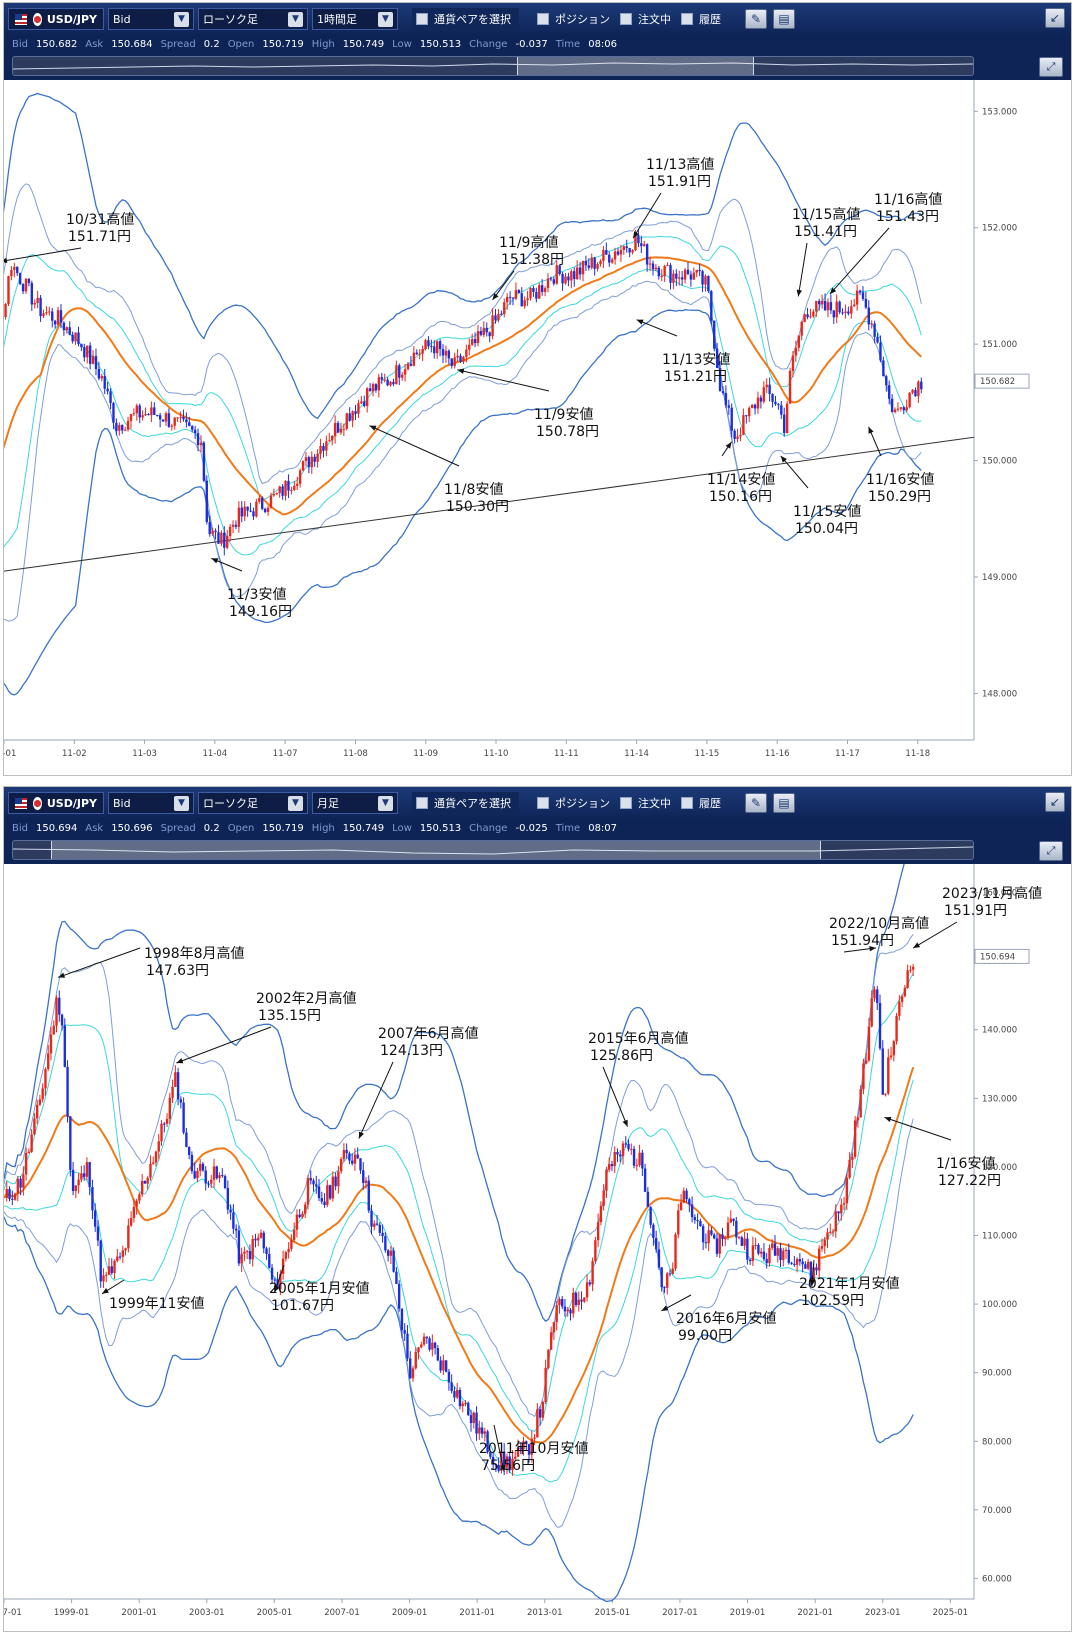 Image resolution: width=1075 pixels, height=1635 pixels. I want to click on x-tick-label: 2015-01, so click(613, 1613).